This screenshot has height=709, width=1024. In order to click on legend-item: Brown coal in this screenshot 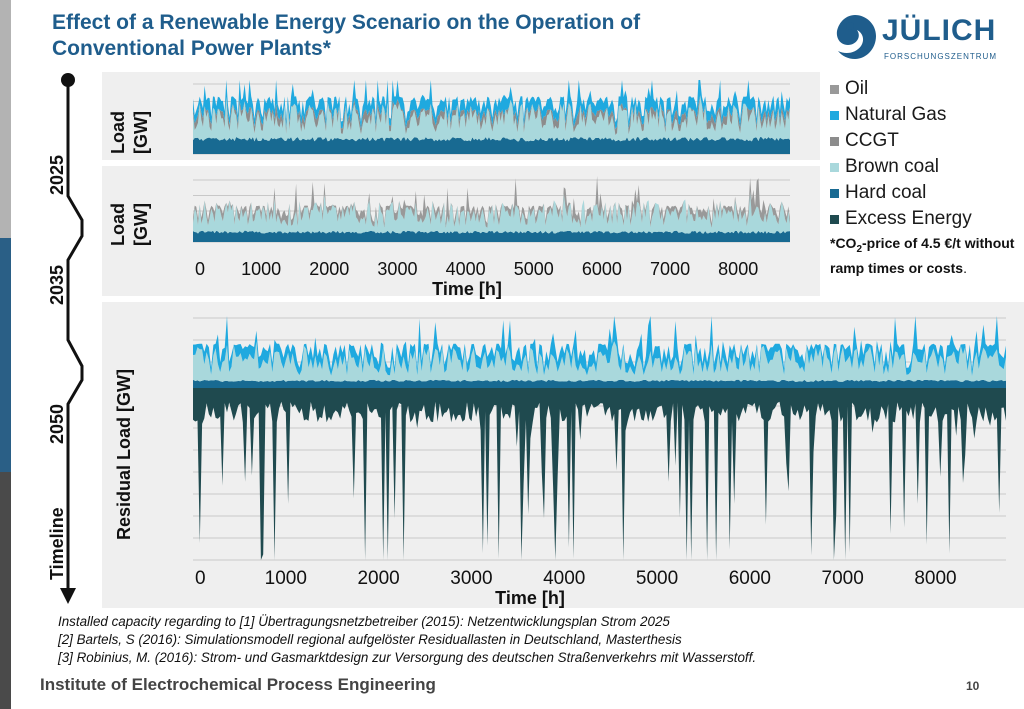, I will do `click(925, 167)`.